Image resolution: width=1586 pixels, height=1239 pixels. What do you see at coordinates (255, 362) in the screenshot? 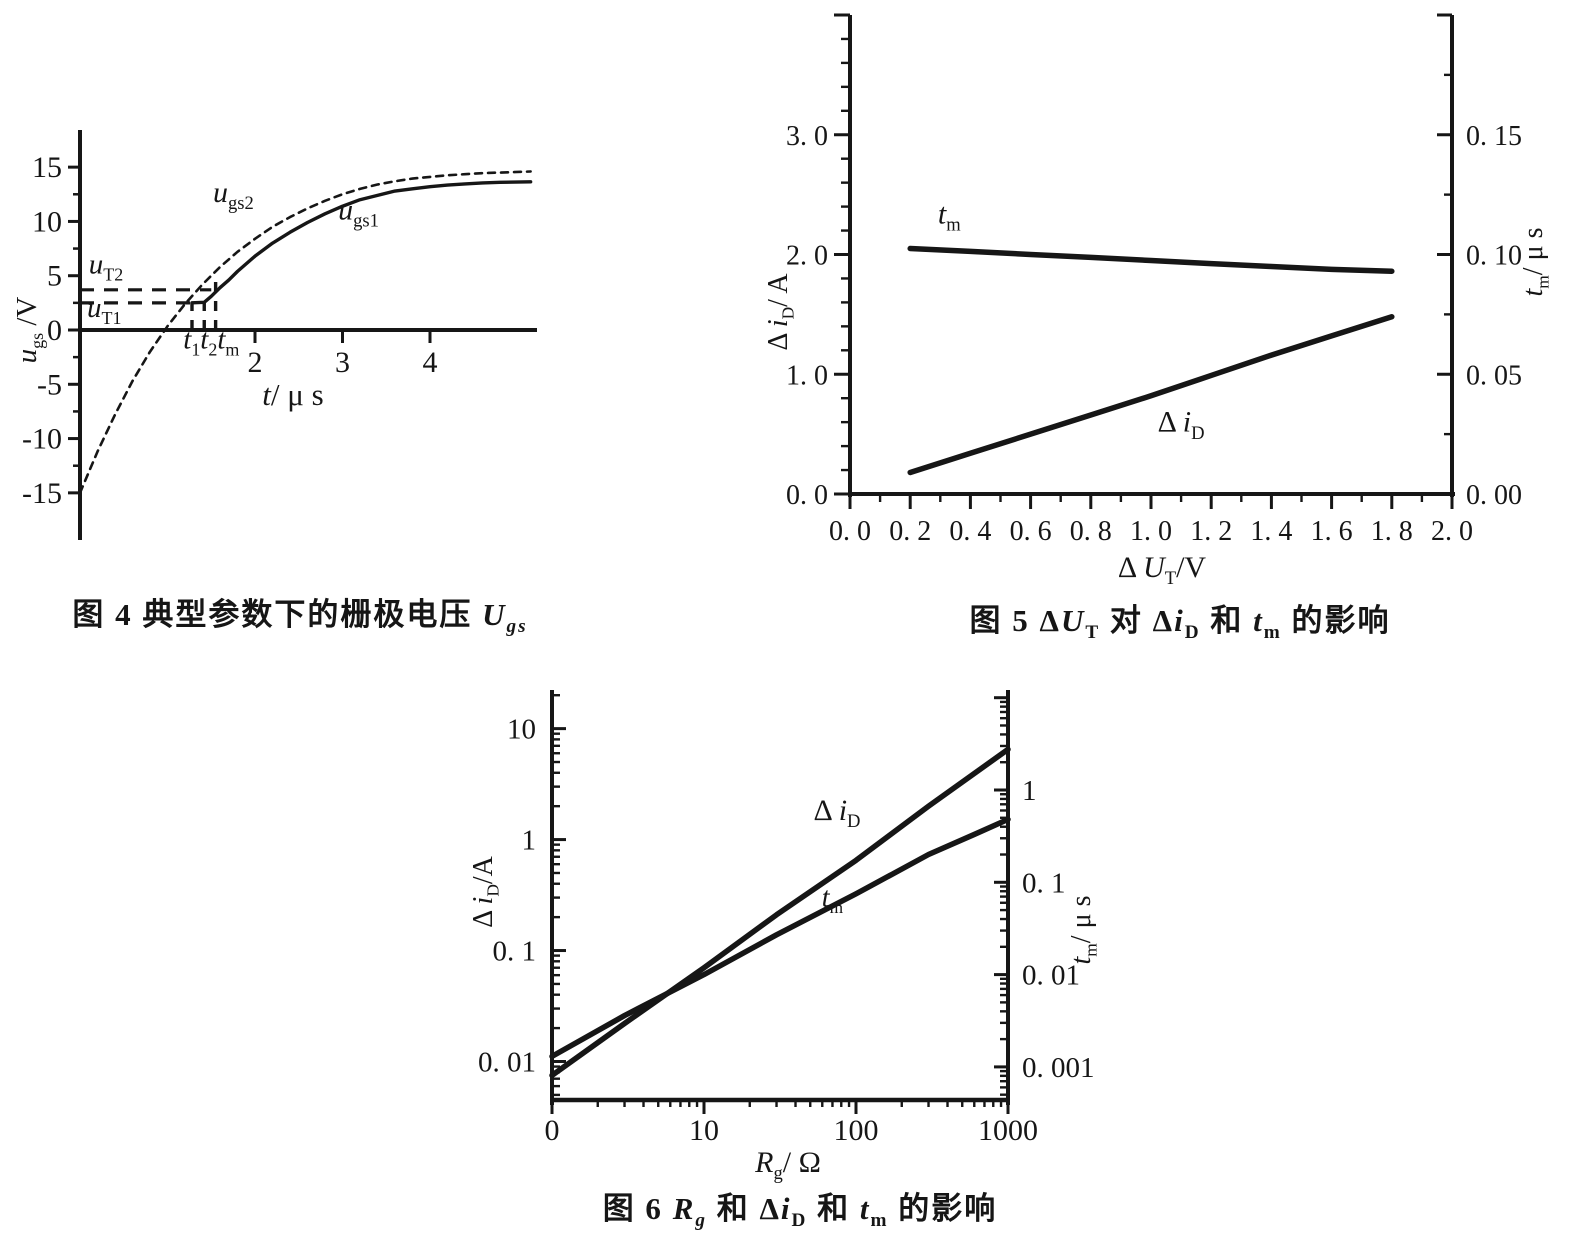
I see `svg-text: 2` at bounding box center [255, 362].